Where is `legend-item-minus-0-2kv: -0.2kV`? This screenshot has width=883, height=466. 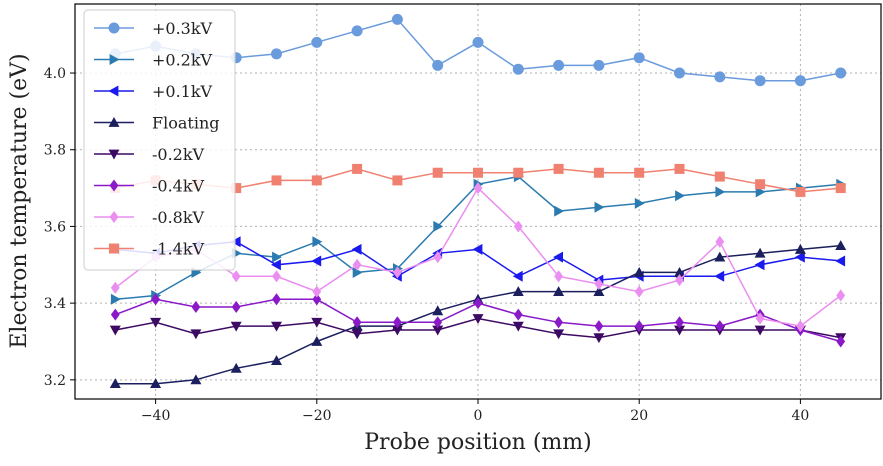 legend-item-minus-0-2kv: -0.2kV is located at coordinates (149, 154).